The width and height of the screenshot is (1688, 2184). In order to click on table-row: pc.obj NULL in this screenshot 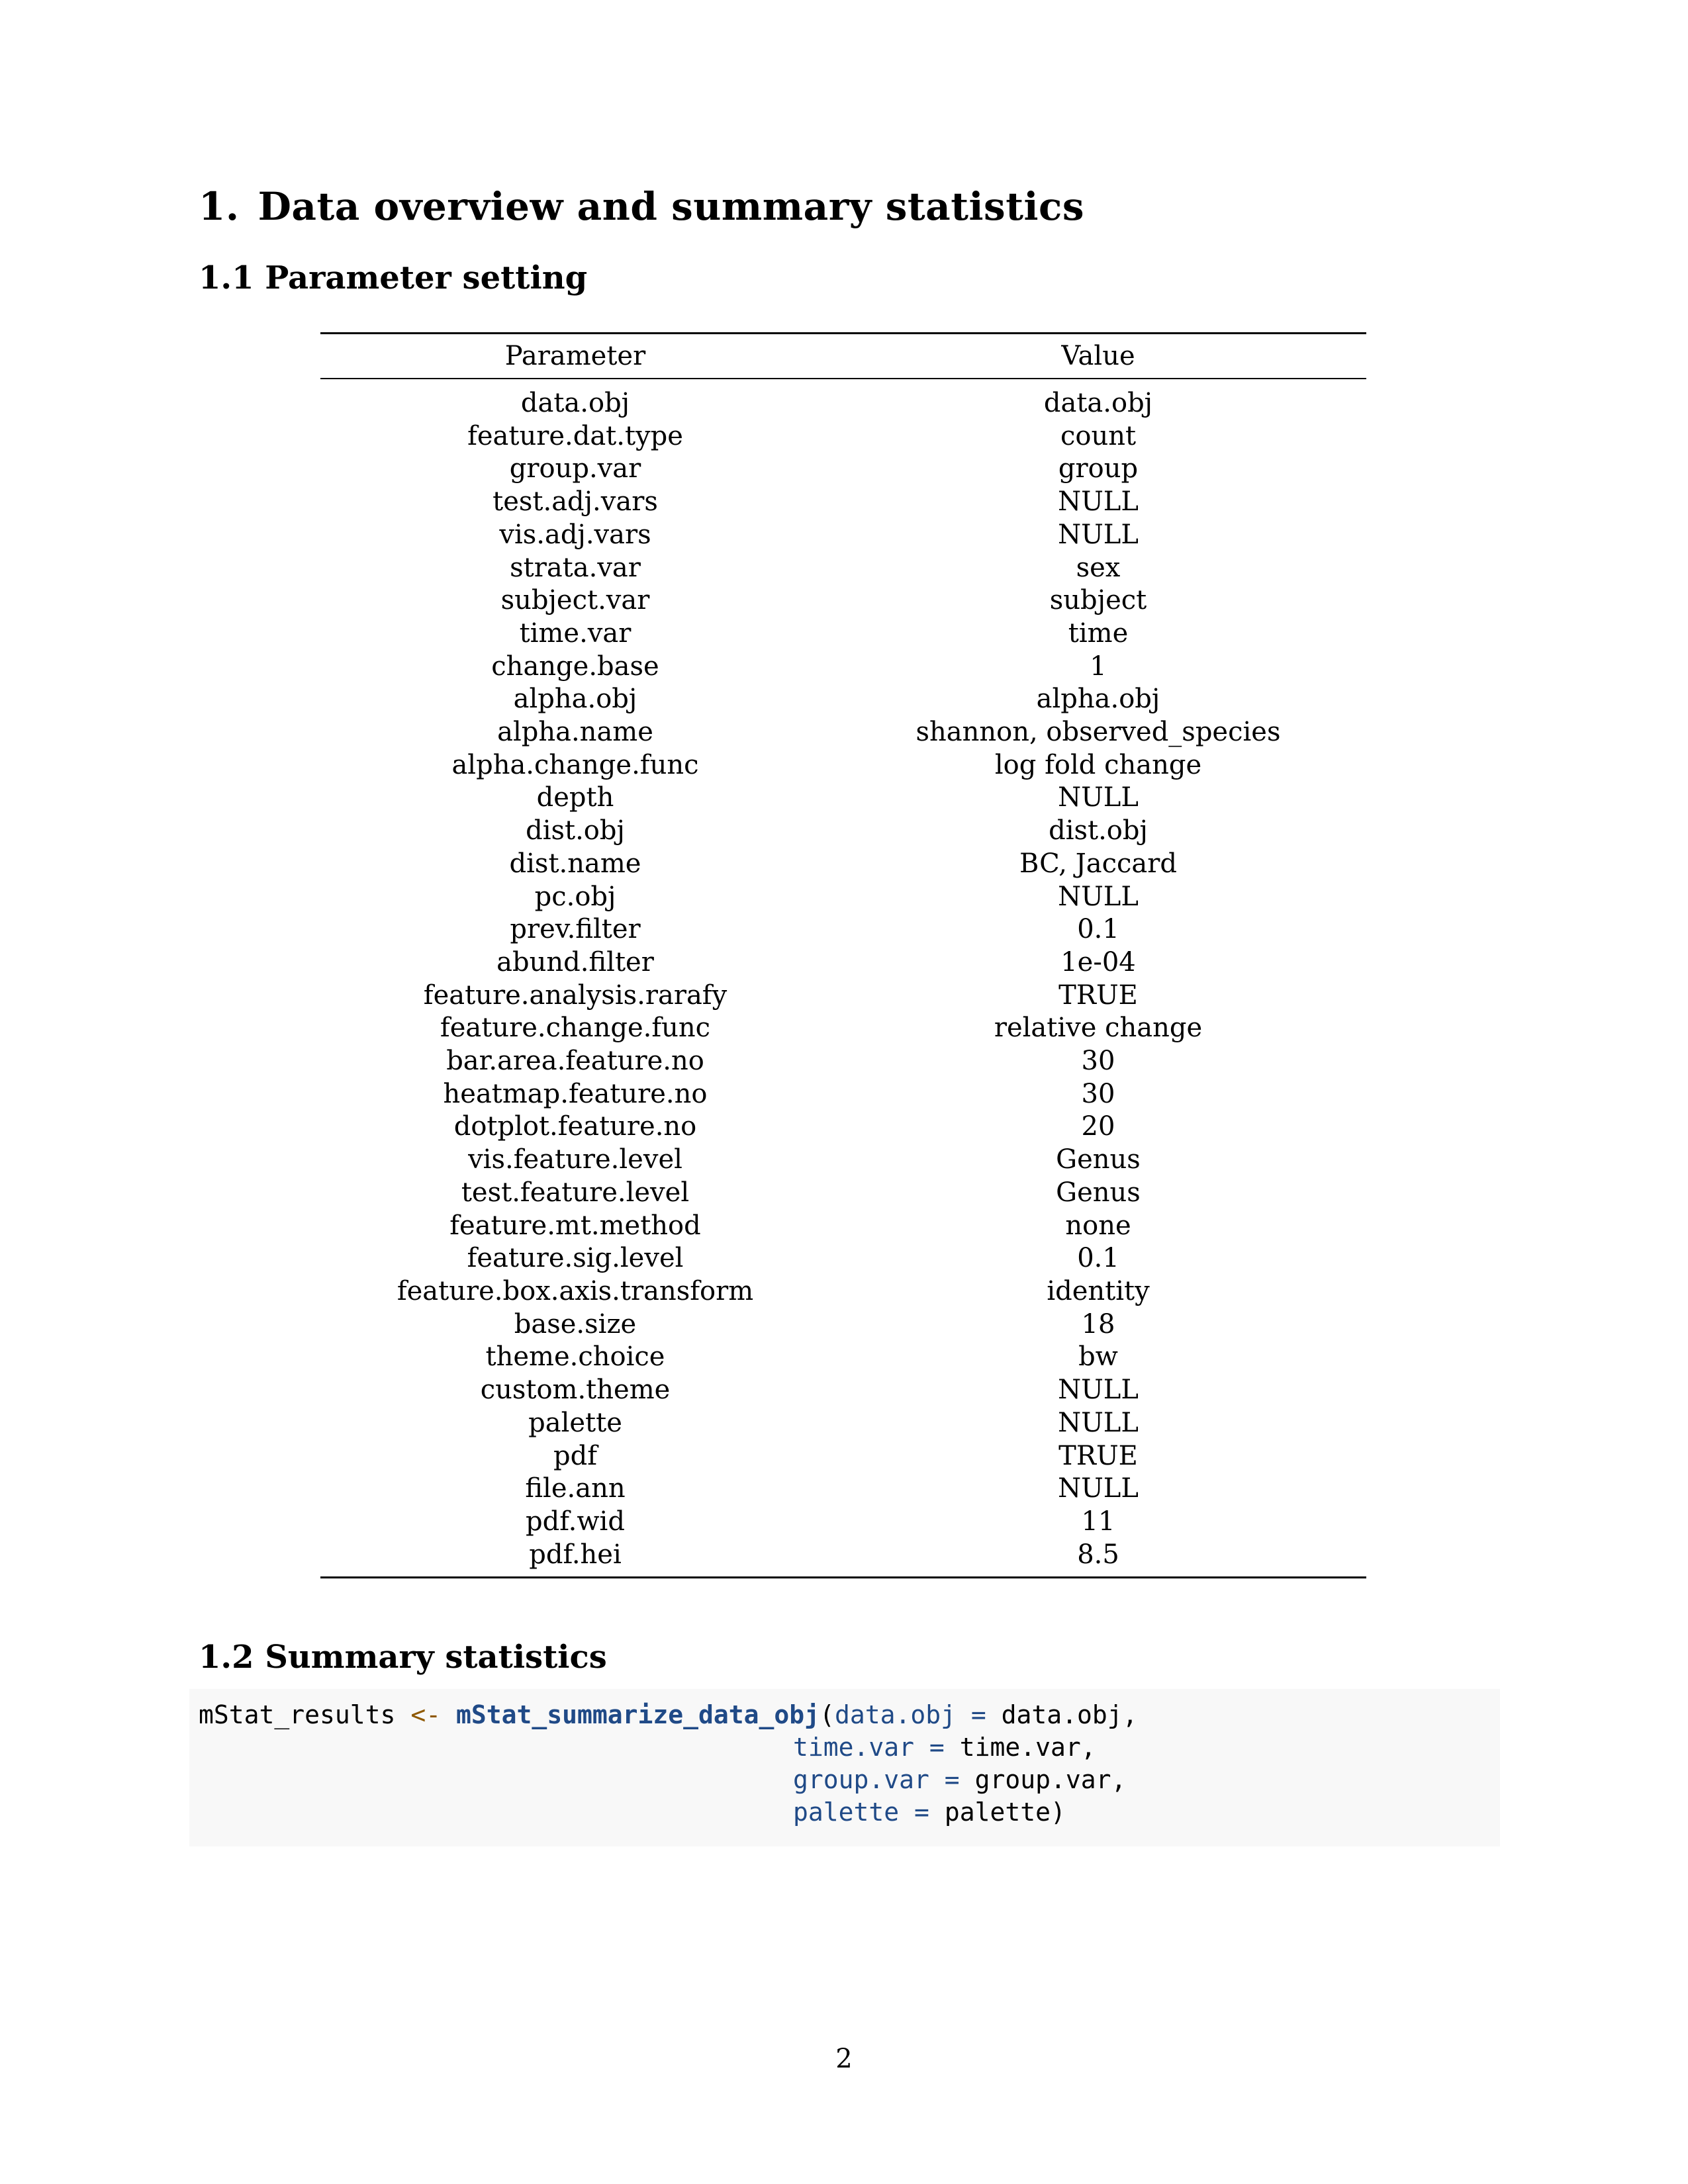, I will do `click(843, 897)`.